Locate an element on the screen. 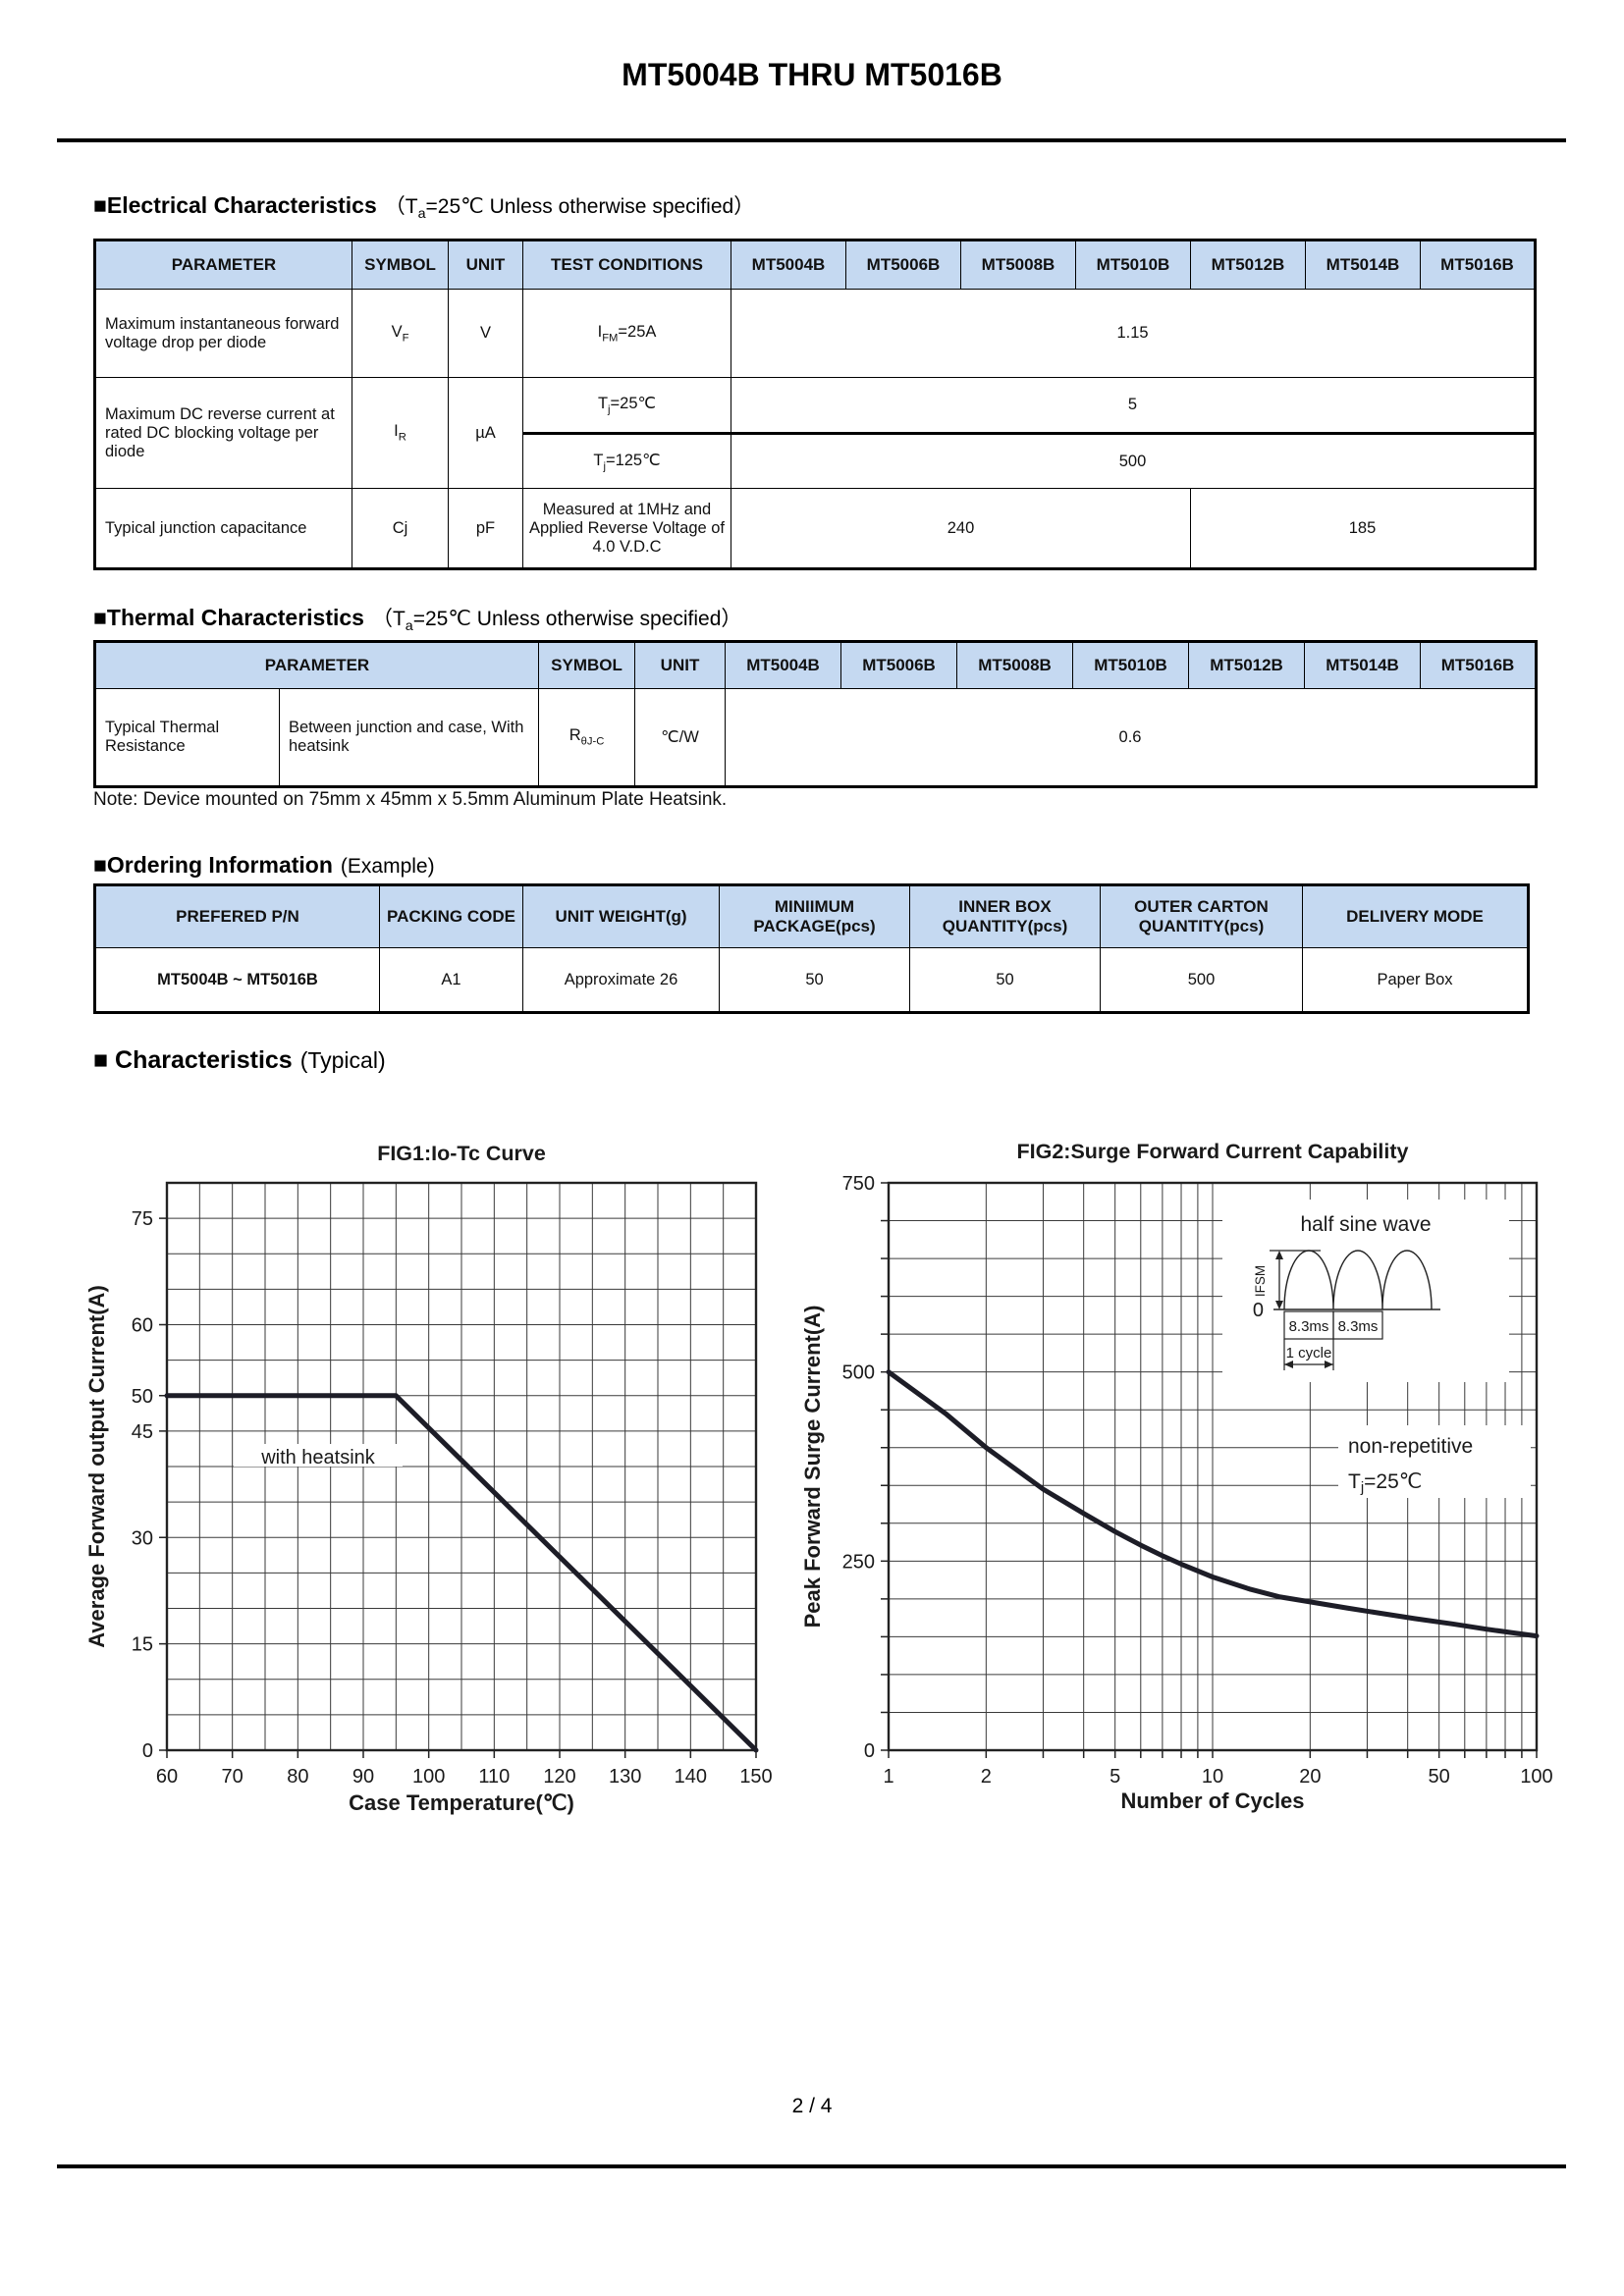 The width and height of the screenshot is (1624, 2296). fig1-annotation-bg is located at coordinates (318, 1455).